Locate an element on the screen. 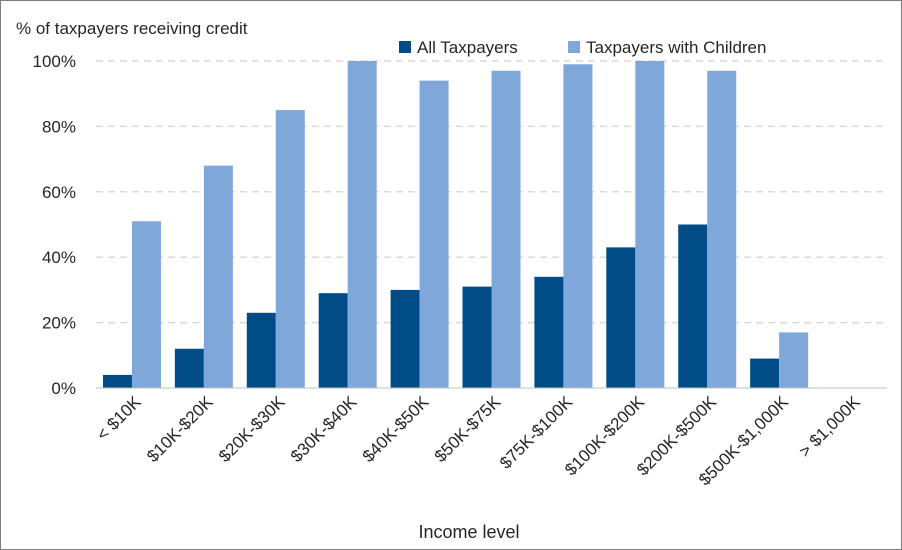 The width and height of the screenshot is (902, 550). legend-label: All Taxpayers is located at coordinates (467, 47).